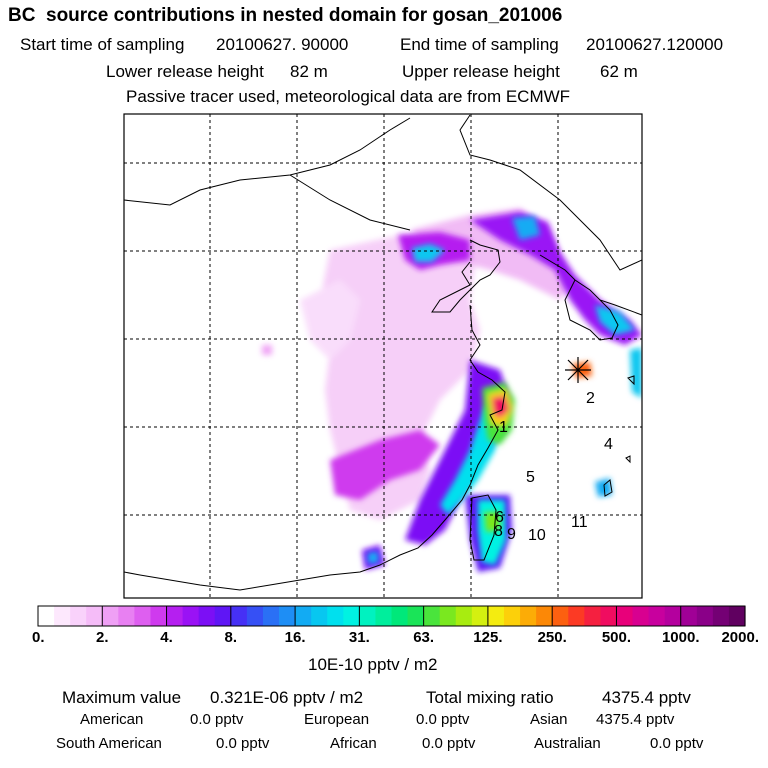 This screenshot has width=768, height=768. What do you see at coordinates (423, 637) in the screenshot?
I see `colorbar-tick-label: 63.` at bounding box center [423, 637].